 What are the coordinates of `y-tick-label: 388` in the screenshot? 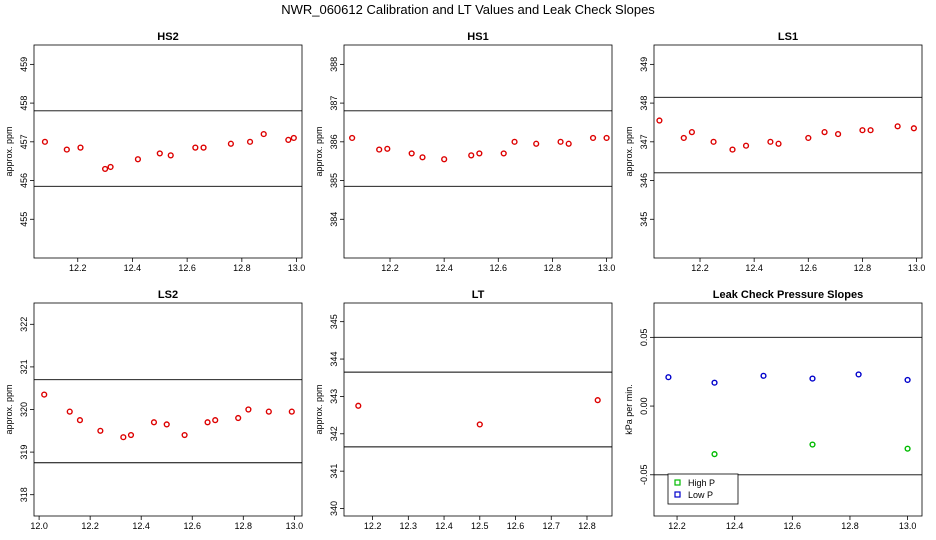 It's located at (334, 64).